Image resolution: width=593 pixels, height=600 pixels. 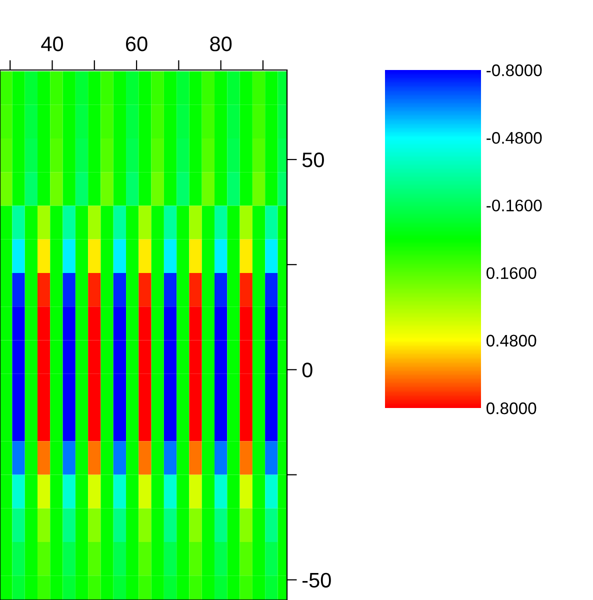 I want to click on color-bar-label: -0.1600, so click(x=514, y=206).